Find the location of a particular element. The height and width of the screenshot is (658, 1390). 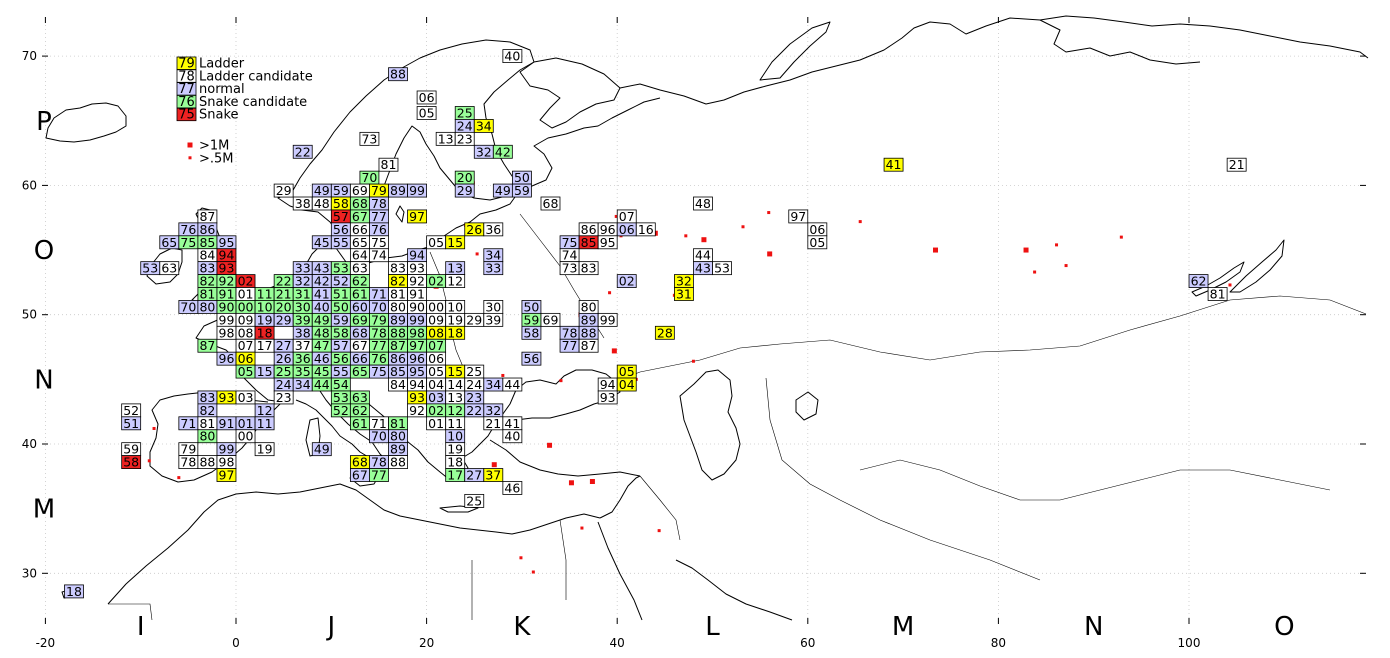

grid-cell-ladder-candidate: 17 is located at coordinates (264, 345).